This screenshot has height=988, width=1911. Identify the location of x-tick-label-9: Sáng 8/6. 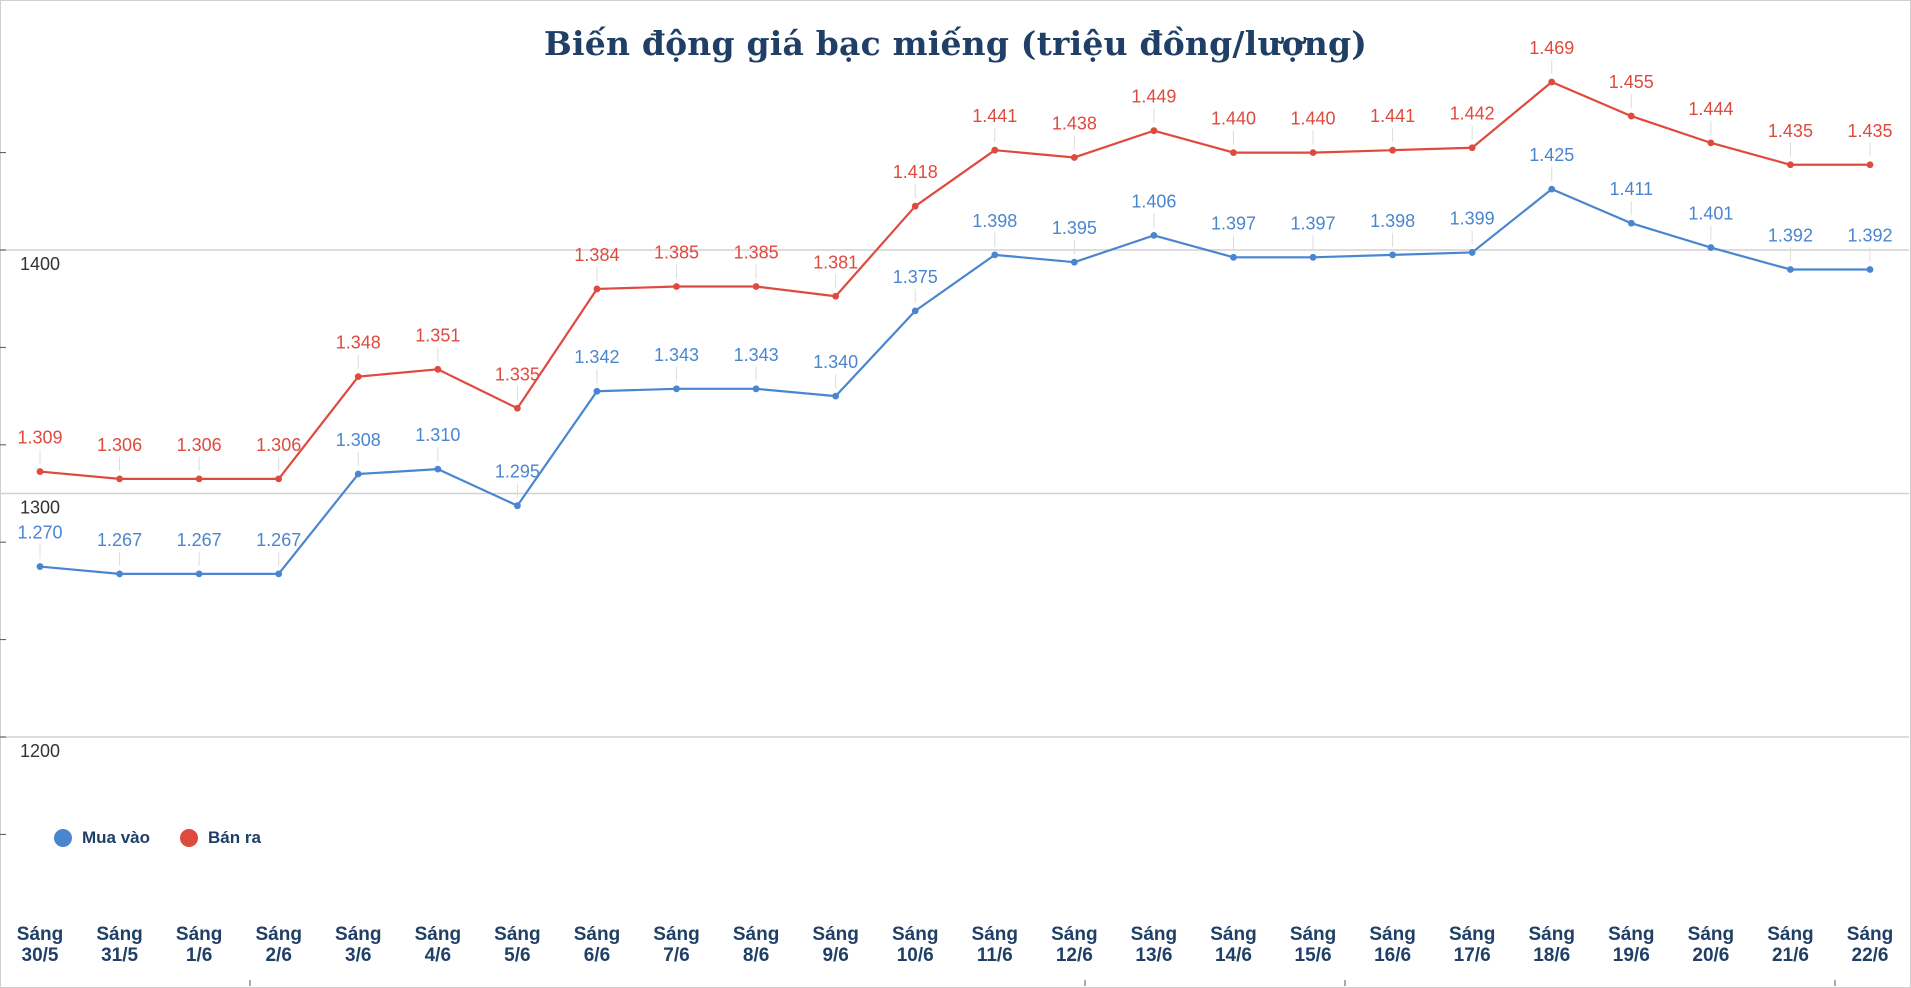
(756, 945).